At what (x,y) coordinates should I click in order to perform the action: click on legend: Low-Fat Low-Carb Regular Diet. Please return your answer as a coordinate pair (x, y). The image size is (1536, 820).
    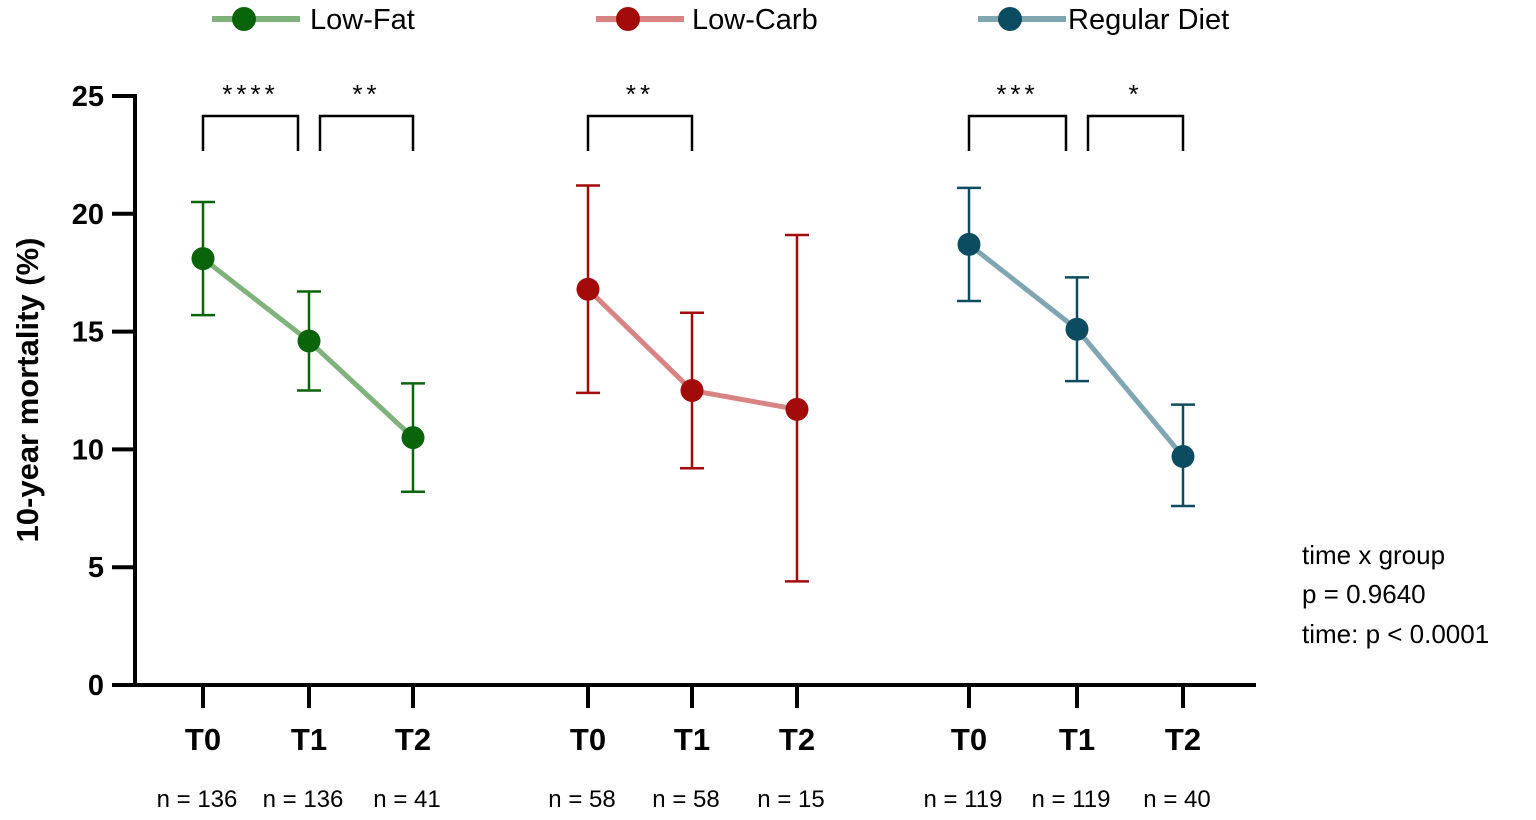
    Looking at the image, I should click on (720, 20).